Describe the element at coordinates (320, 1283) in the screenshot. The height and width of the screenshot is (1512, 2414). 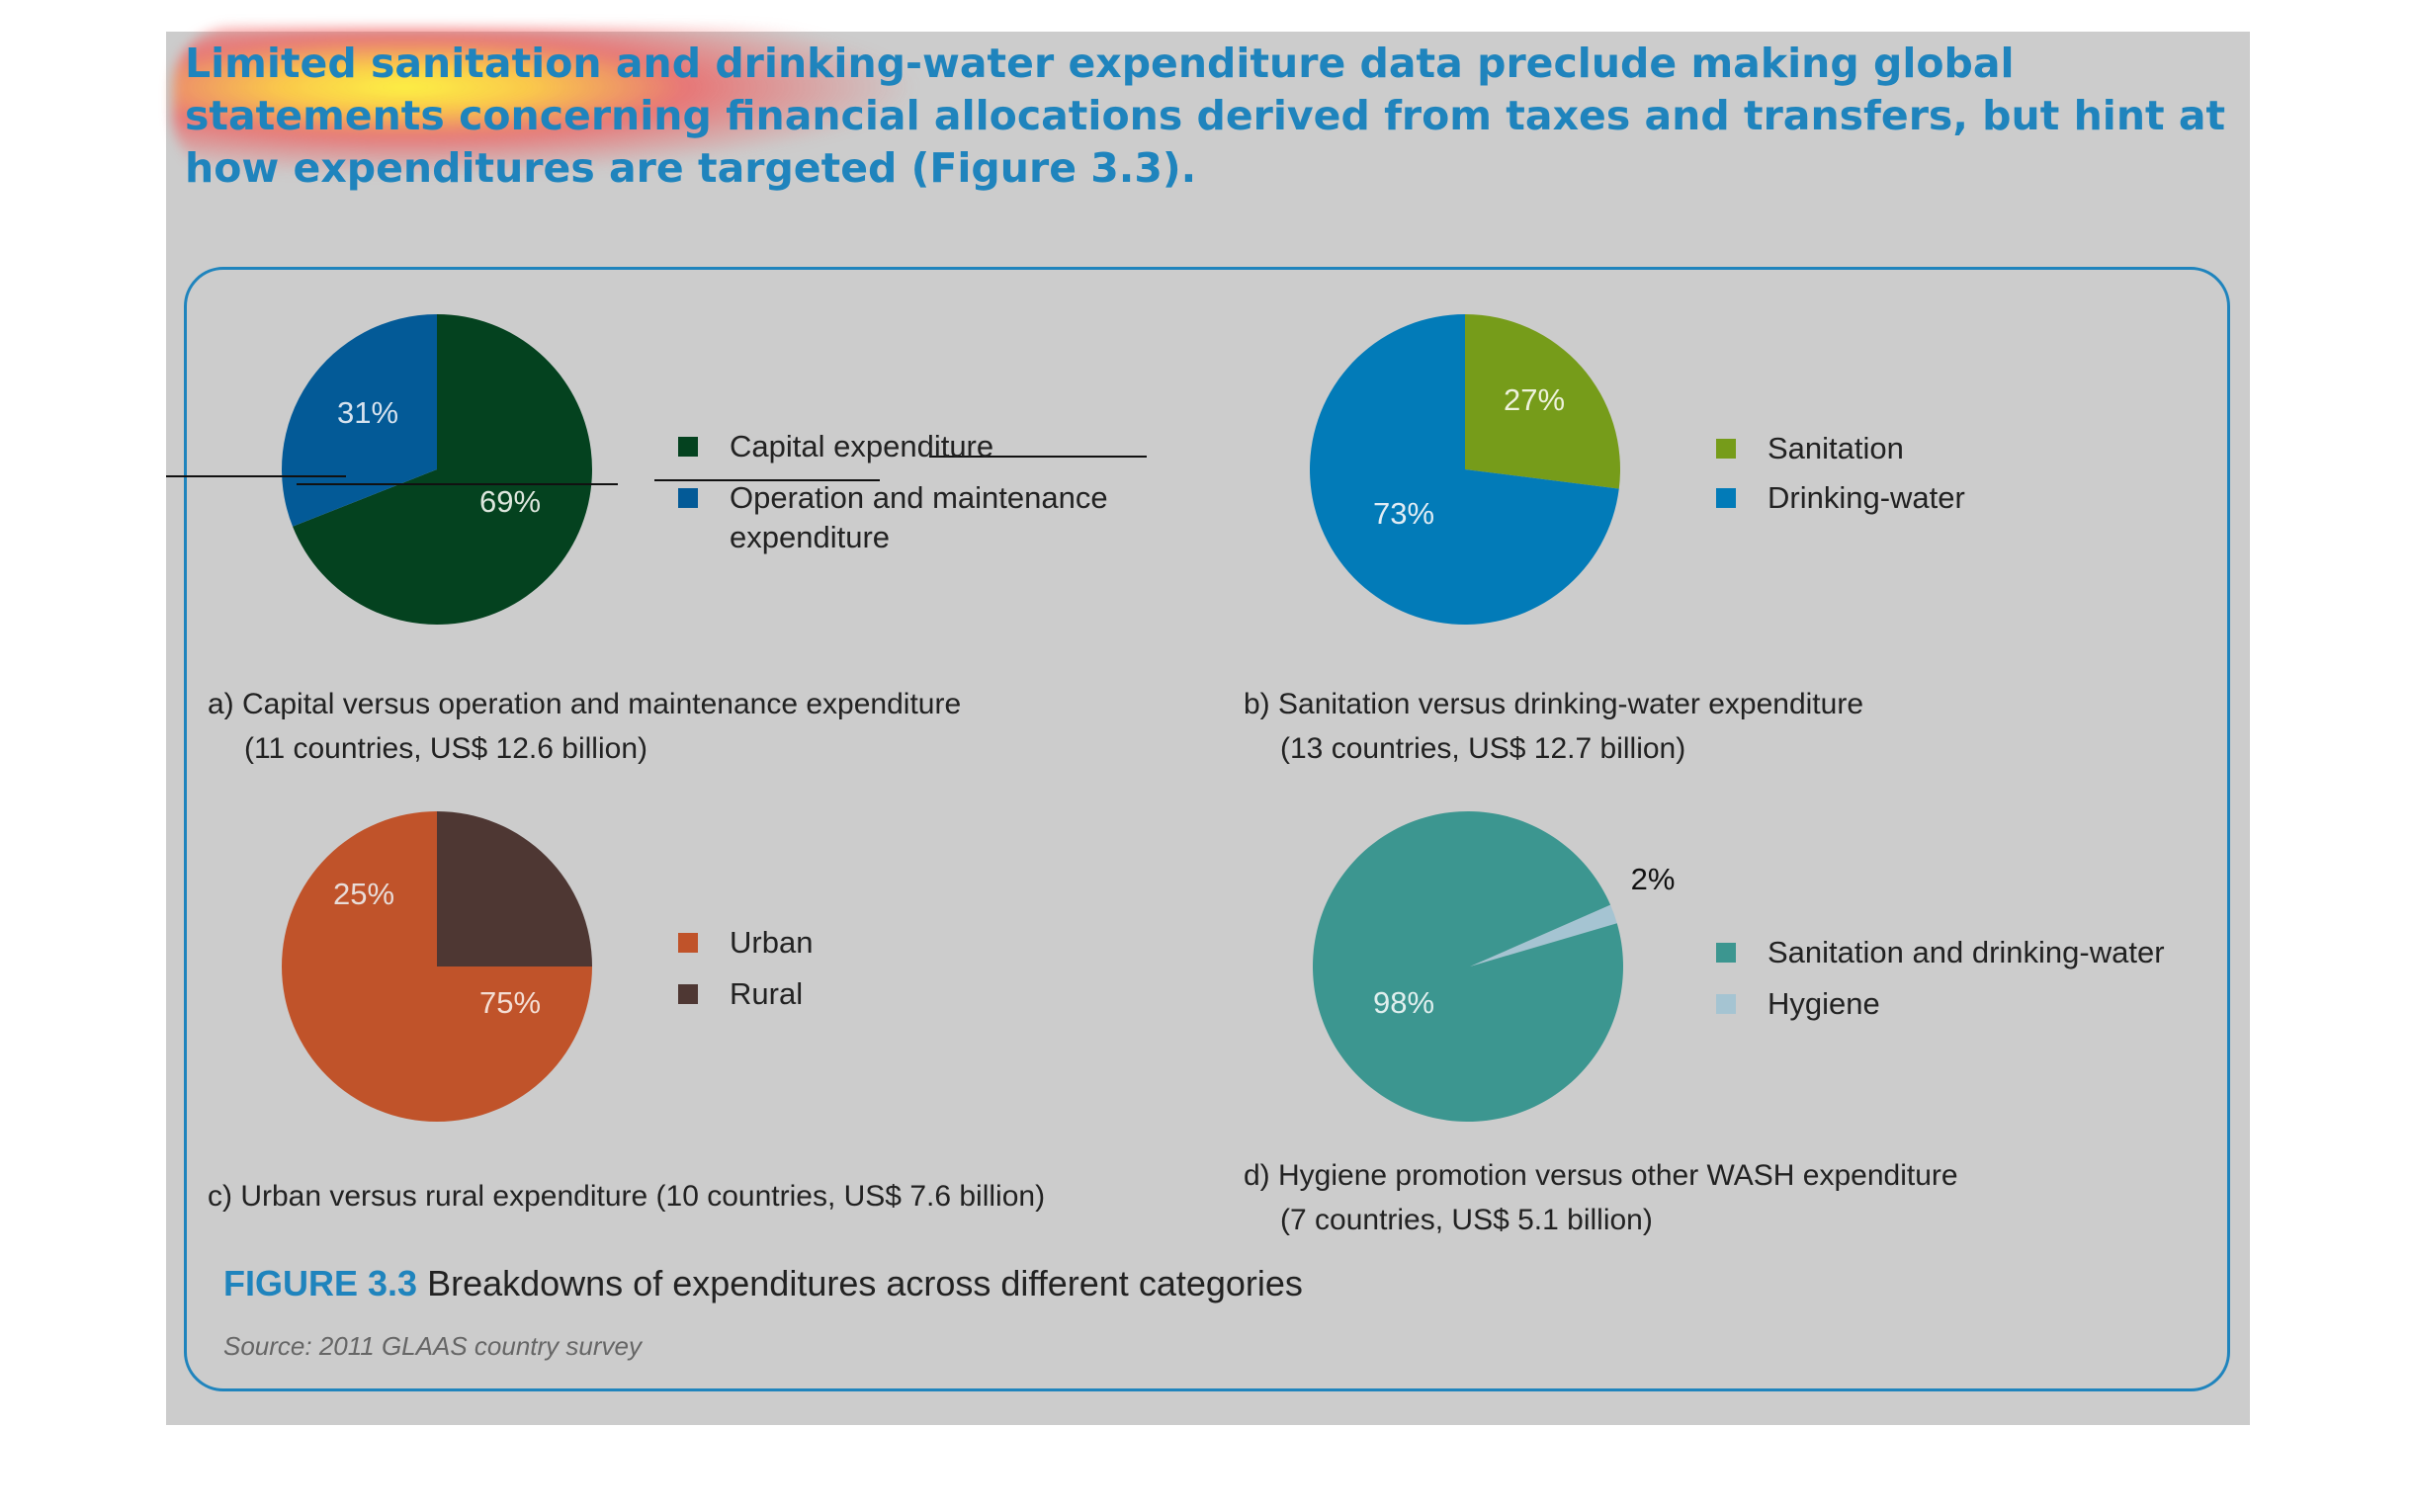
I see `figure-label: FIGURE 3.3` at that location.